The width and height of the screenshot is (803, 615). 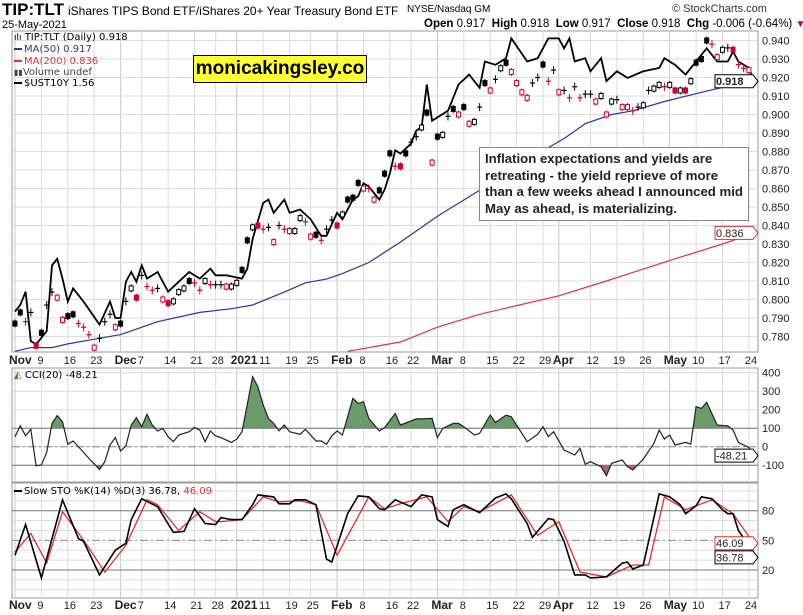 I want to click on x-tick-label-bottom: 28, so click(x=218, y=606).